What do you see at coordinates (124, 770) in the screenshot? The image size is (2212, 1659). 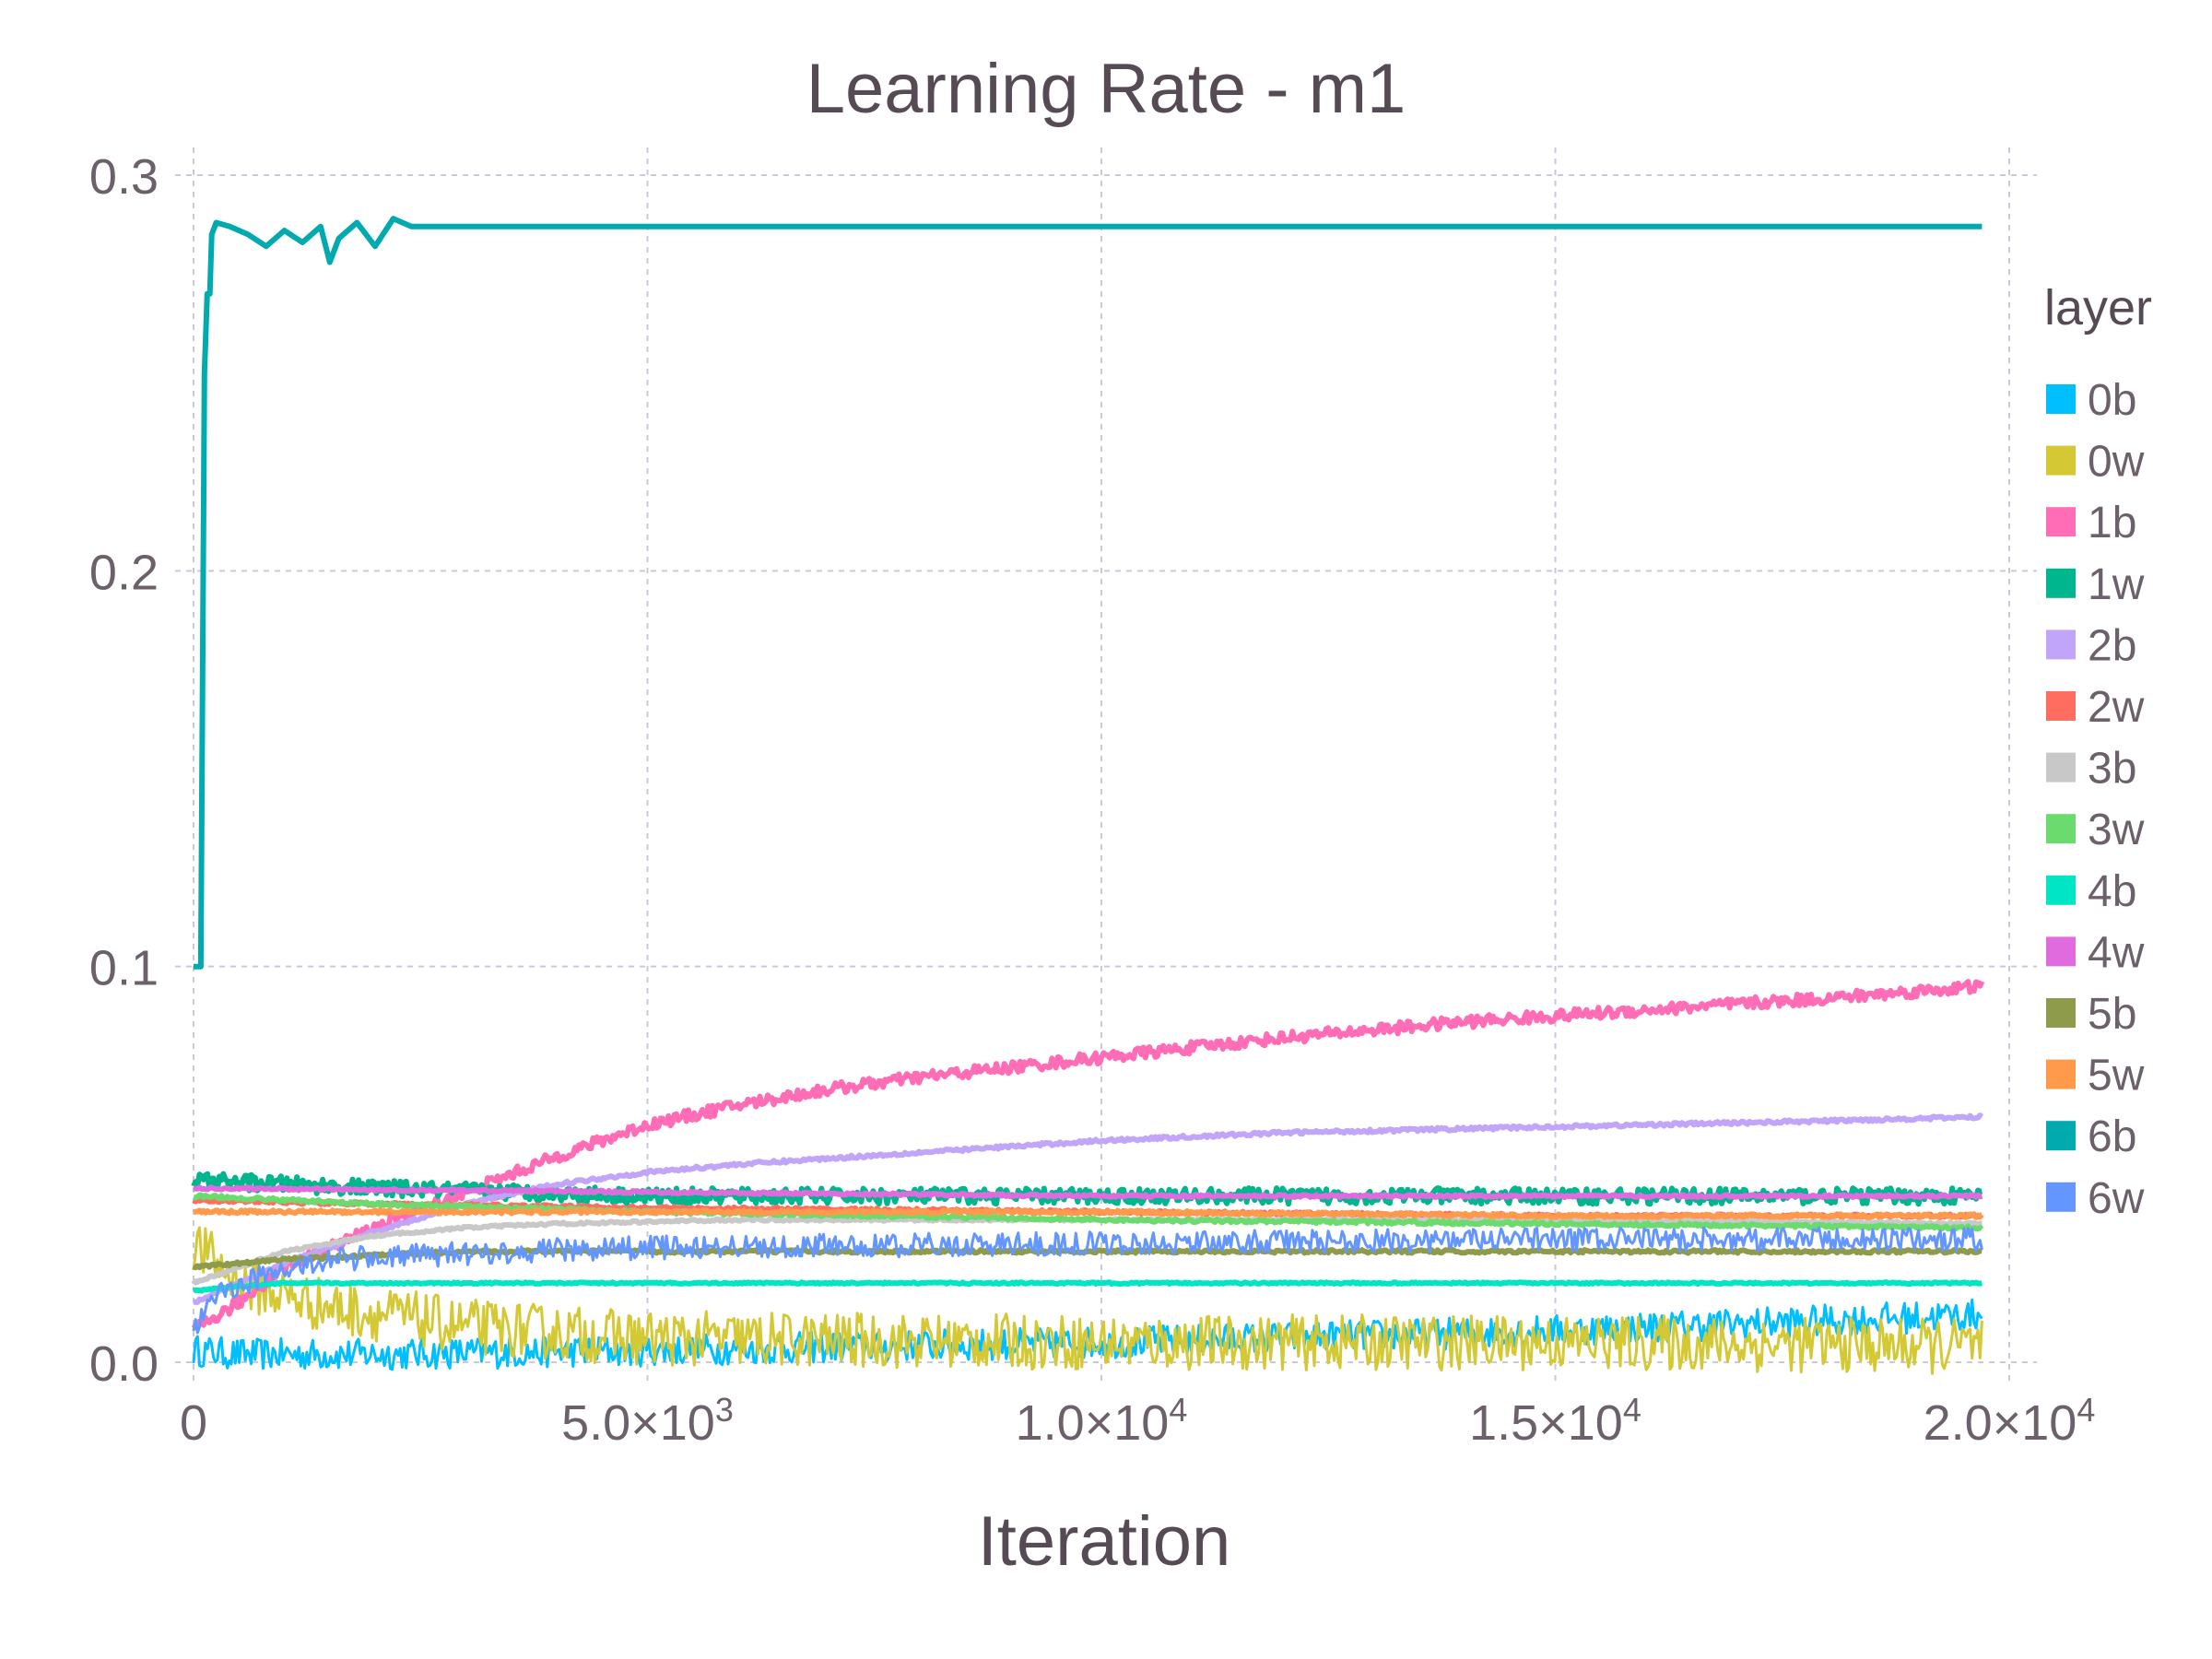 I see `y-axis-ticks: 0.0 0.1 0.2 0.3` at bounding box center [124, 770].